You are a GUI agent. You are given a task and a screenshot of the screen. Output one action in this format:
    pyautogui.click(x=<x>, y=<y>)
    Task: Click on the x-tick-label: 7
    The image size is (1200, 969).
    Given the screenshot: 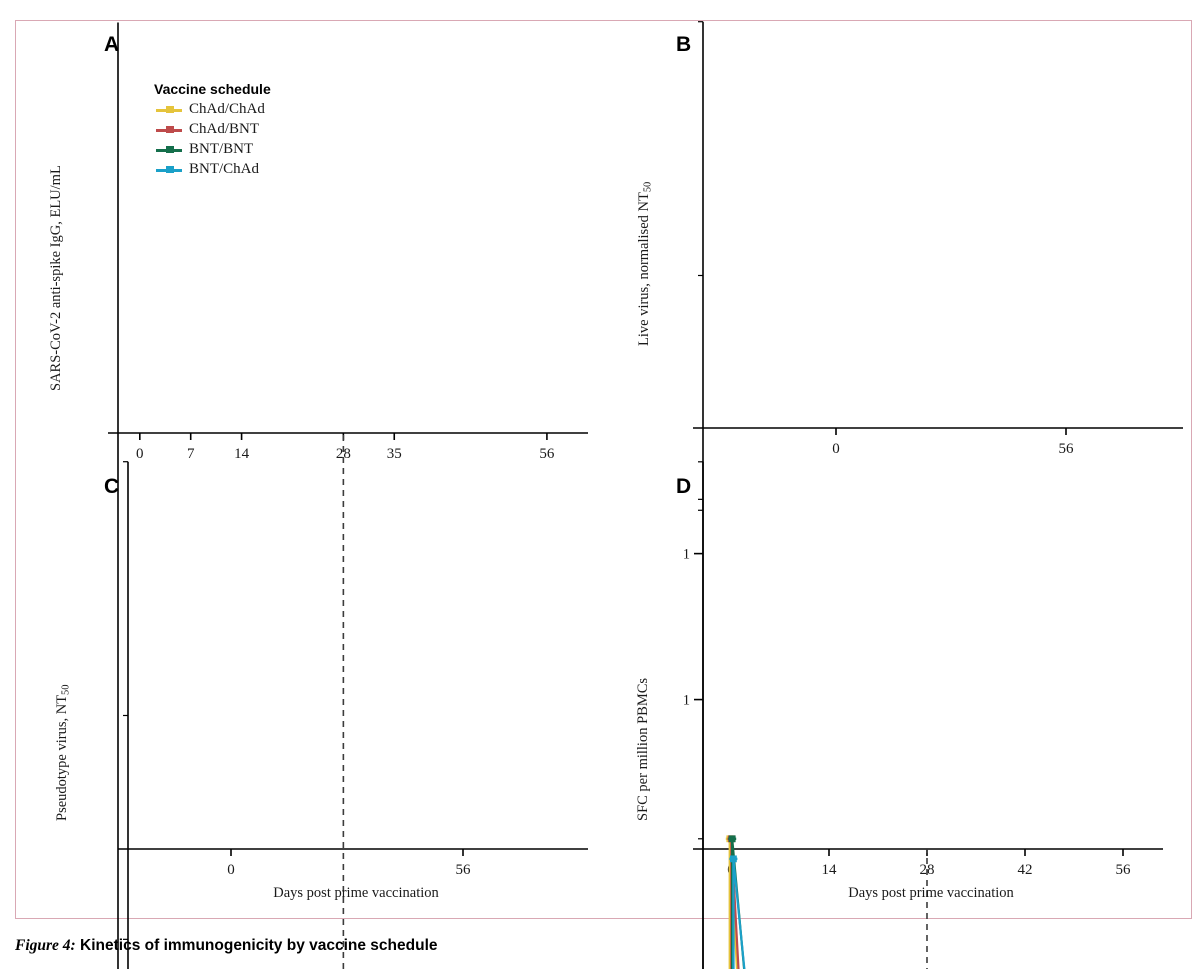 What is the action you would take?
    pyautogui.click(x=191, y=454)
    